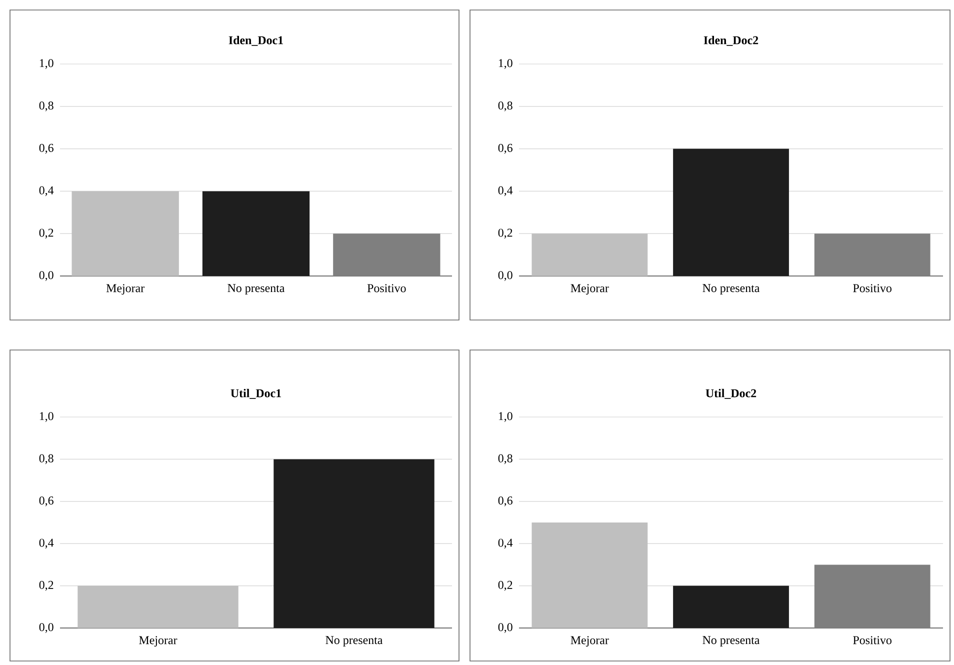  I want to click on chart-title: Iden_Doc1, so click(255, 41).